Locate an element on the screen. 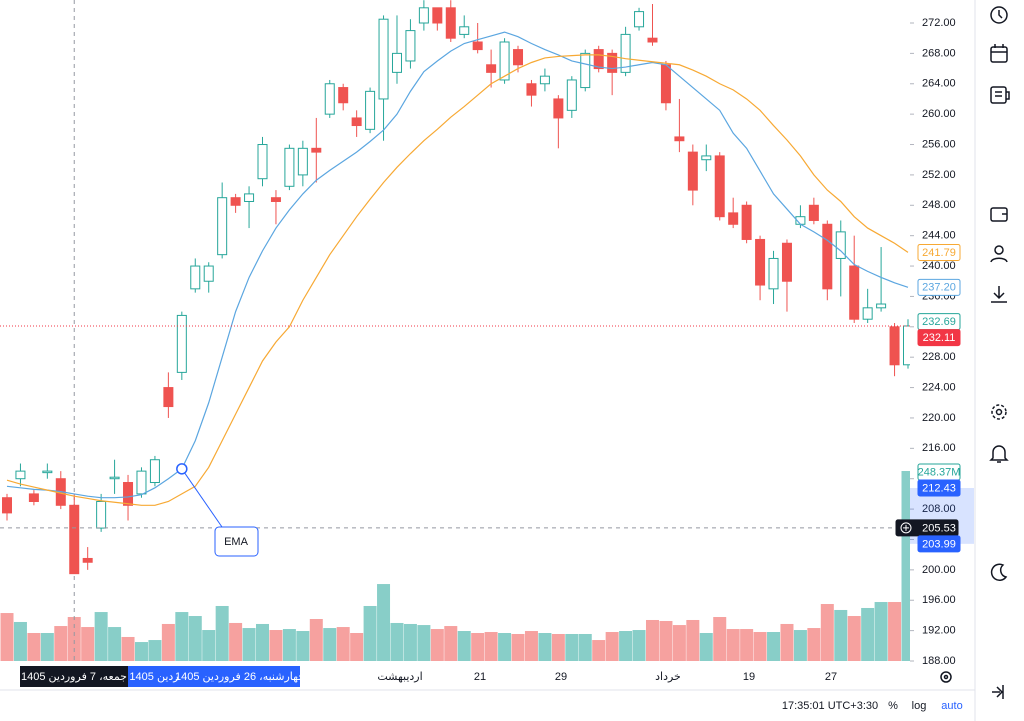 The width and height of the screenshot is (1024, 721). crosshair-date: جمعه، 7 فروردین 1405 is located at coordinates (74, 677).